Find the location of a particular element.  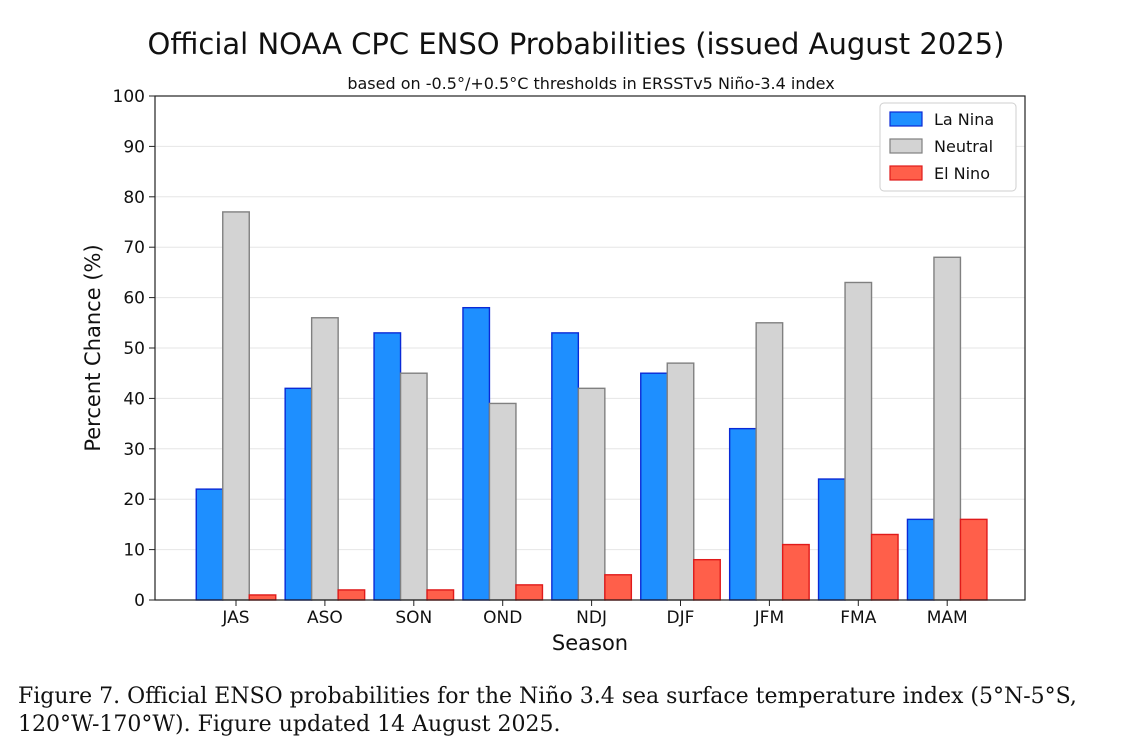

legend-label-neutral: Neutral is located at coordinates (963, 146).